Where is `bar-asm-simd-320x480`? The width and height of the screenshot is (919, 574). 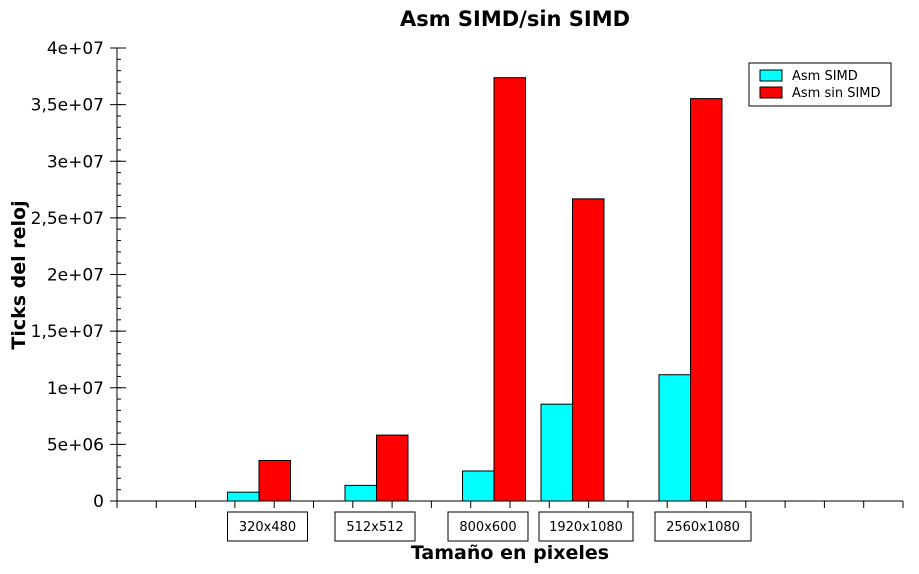 bar-asm-simd-320x480 is located at coordinates (243, 496).